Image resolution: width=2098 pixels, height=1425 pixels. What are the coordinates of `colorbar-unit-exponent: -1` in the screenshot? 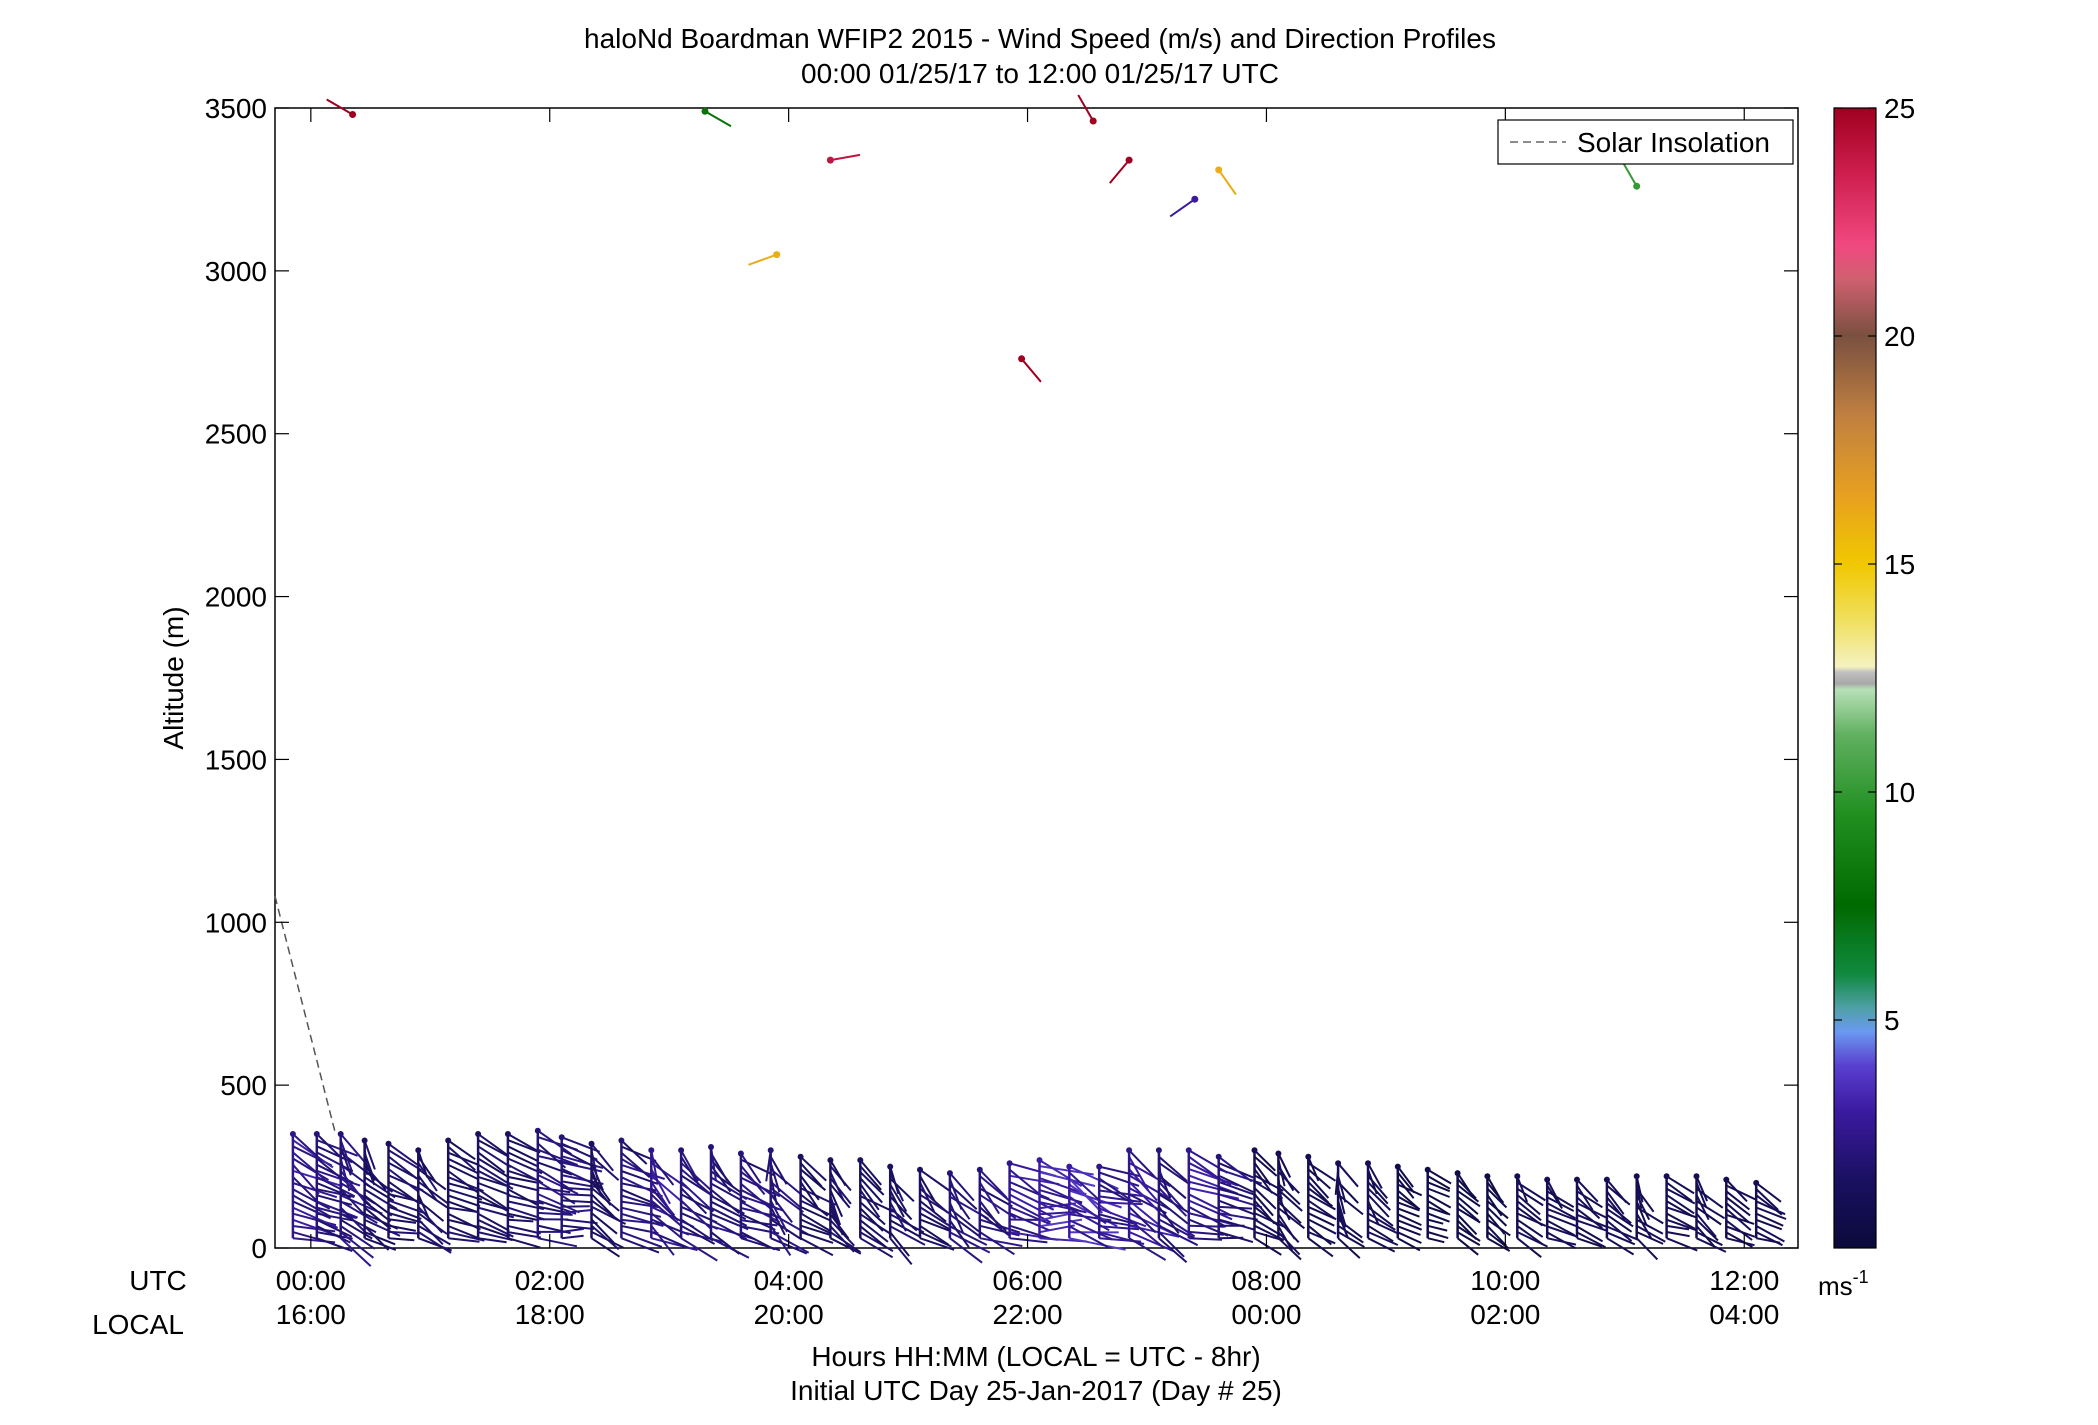 It's located at (1861, 1277).